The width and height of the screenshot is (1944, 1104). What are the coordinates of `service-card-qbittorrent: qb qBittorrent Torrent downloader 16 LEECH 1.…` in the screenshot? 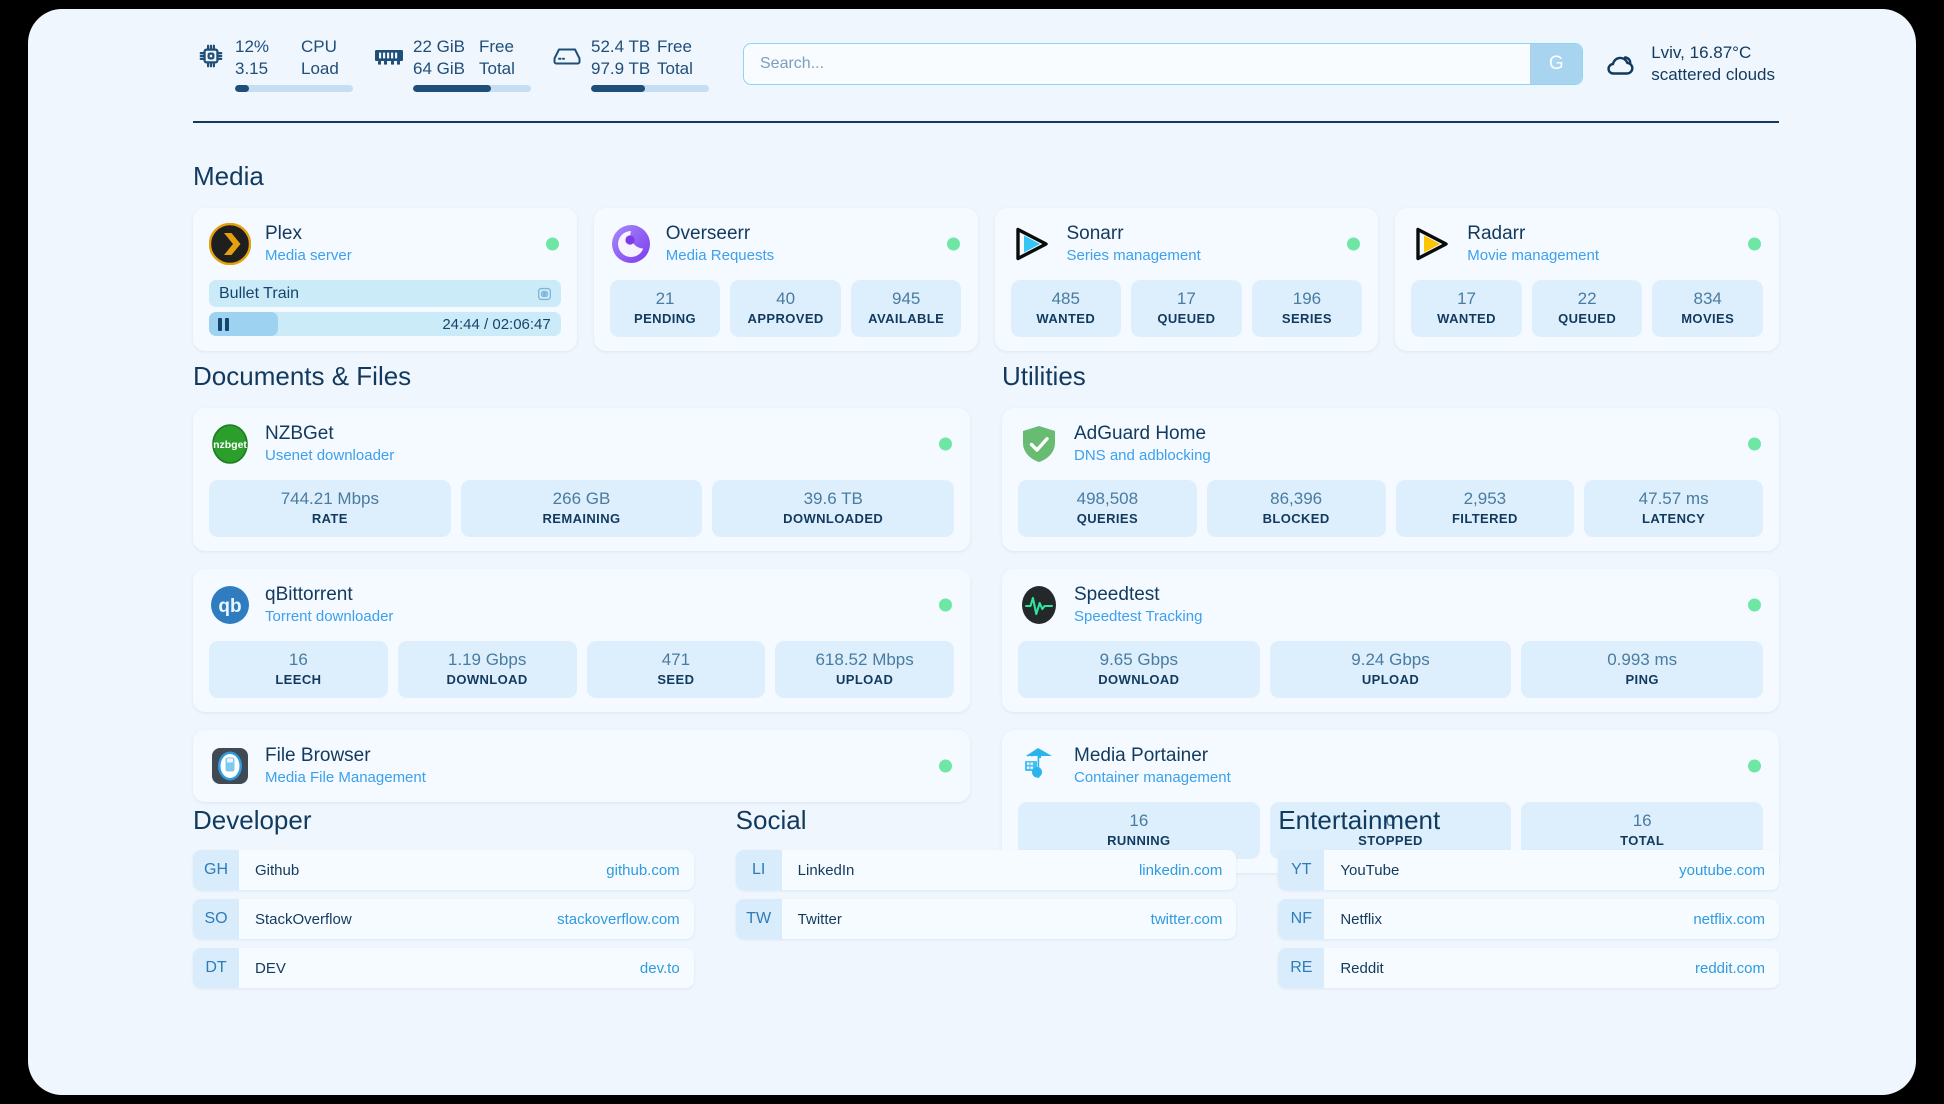 It's located at (581, 640).